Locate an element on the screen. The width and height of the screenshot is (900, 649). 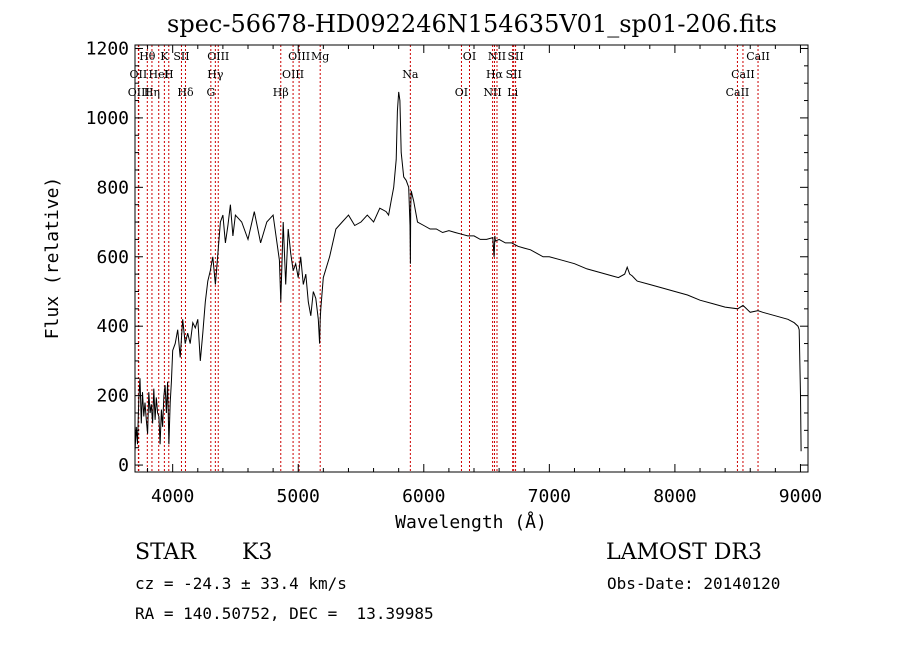
spectral-line-label: HeI is located at coordinates (159, 74).